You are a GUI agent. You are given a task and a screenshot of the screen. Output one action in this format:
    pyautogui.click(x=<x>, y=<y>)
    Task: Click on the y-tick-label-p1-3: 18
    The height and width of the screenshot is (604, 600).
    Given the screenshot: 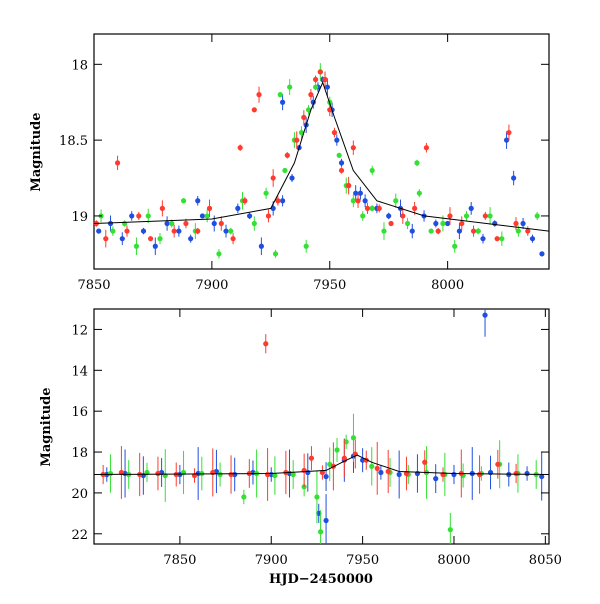 What is the action you would take?
    pyautogui.click(x=79, y=453)
    